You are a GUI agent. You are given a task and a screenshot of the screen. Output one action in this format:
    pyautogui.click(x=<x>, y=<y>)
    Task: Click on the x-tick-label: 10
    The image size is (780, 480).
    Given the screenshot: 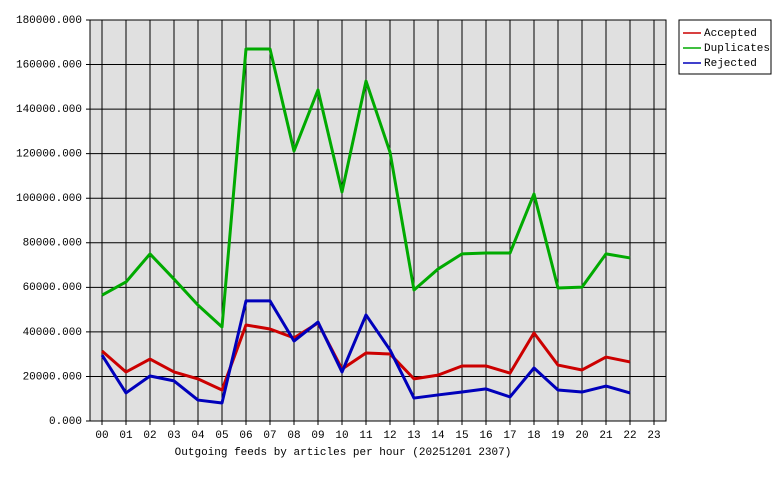 What is the action you would take?
    pyautogui.click(x=341, y=436)
    